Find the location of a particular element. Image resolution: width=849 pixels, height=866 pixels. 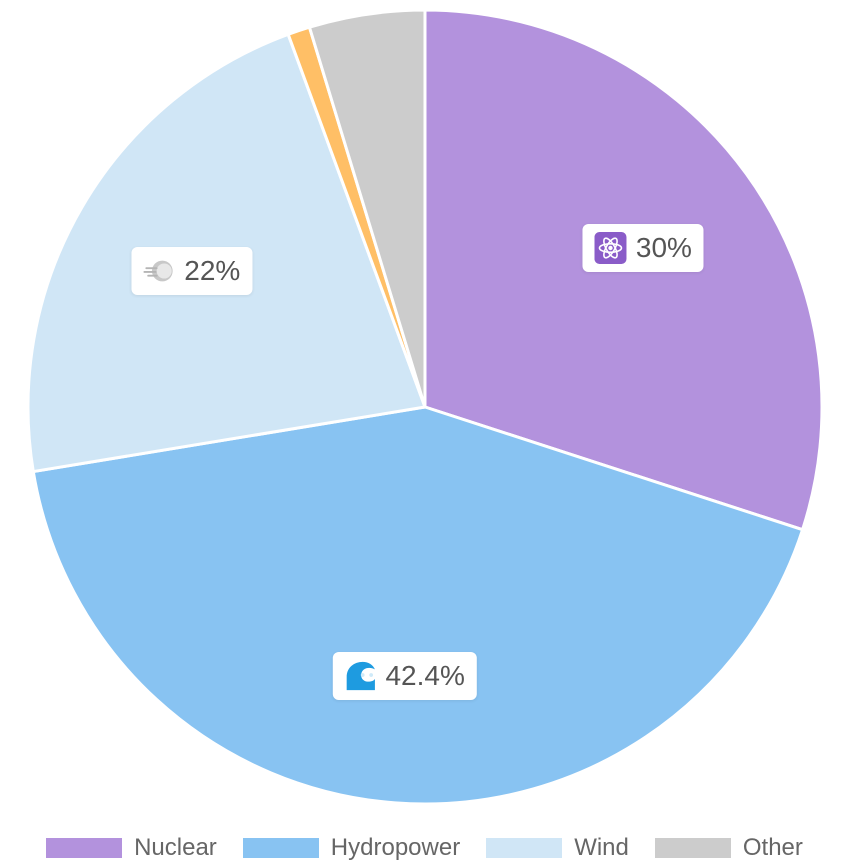

legend-item-other: Other is located at coordinates (728, 848).